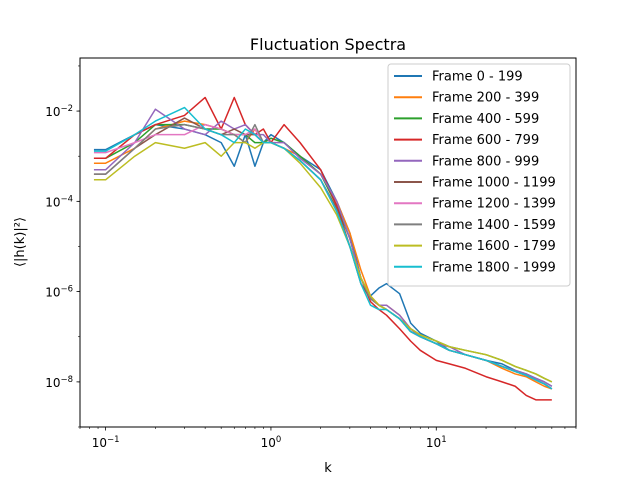  I want to click on y-tick-label-exp: −8, so click(66, 380).